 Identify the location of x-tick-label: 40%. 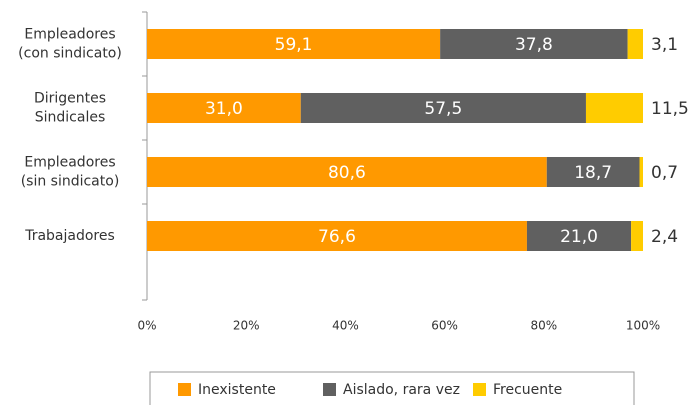
(345, 326).